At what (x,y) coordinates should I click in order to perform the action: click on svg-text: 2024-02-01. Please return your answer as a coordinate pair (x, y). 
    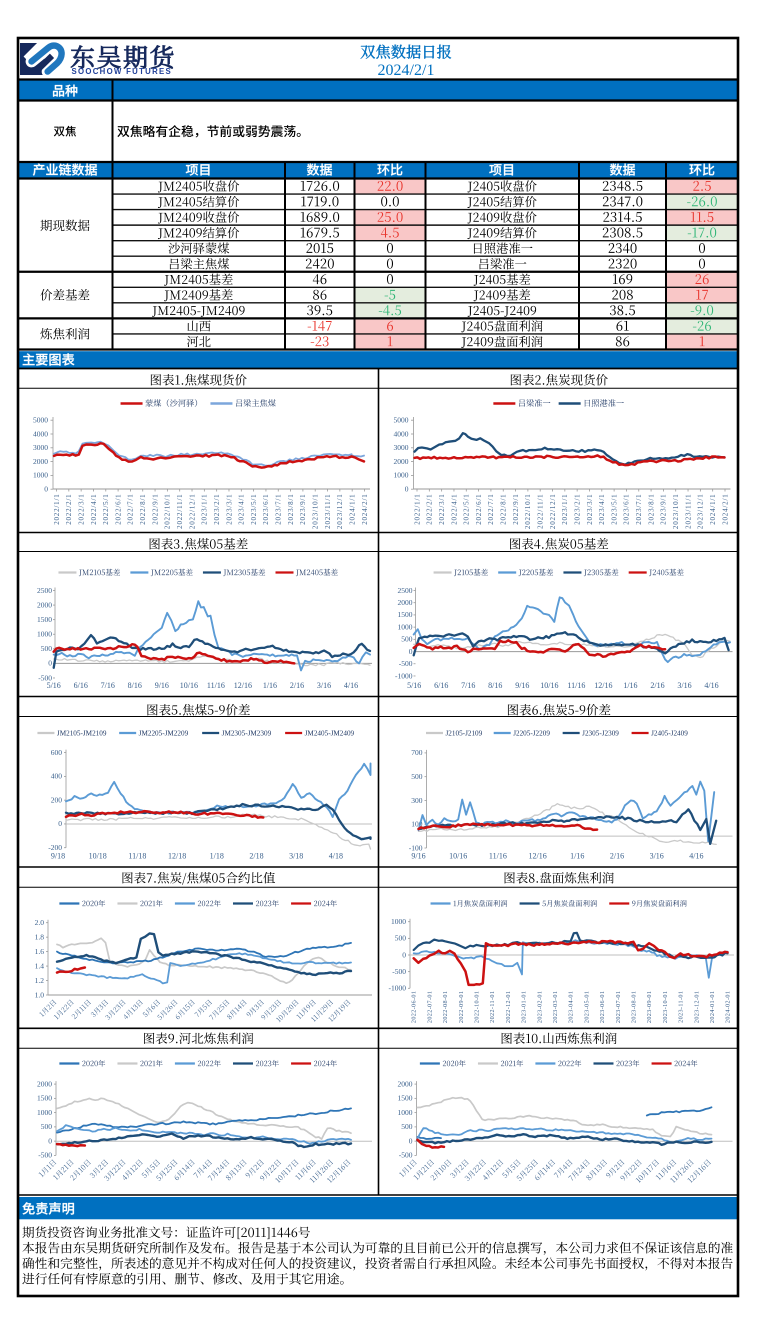
    Looking at the image, I should click on (728, 1007).